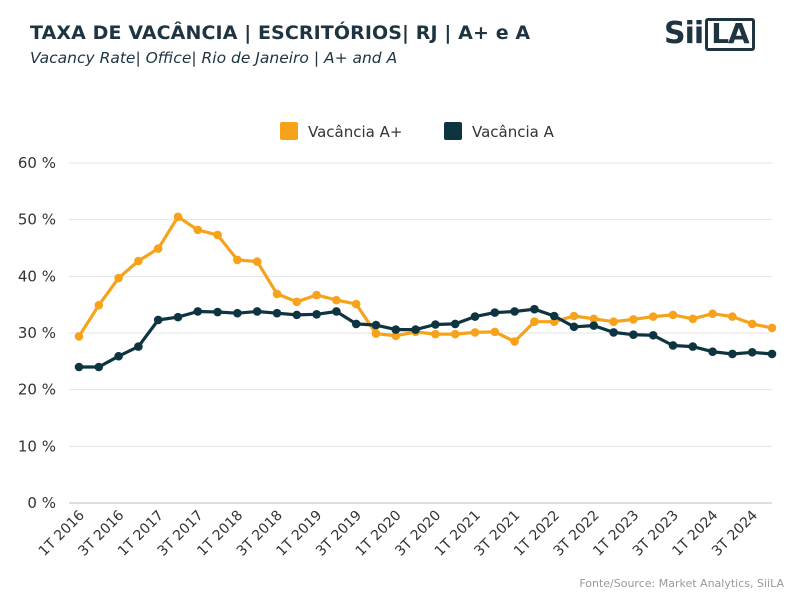 Image resolution: width=800 pixels, height=600 pixels. What do you see at coordinates (37, 163) in the screenshot?
I see `y-tick-label: 60 %` at bounding box center [37, 163].